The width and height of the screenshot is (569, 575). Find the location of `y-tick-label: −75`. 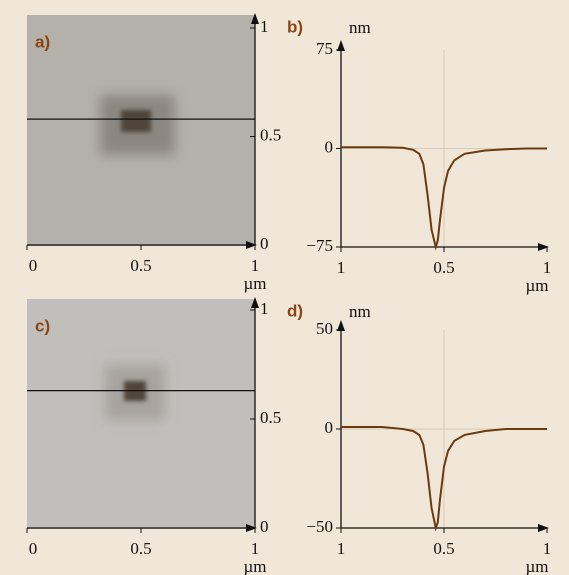

y-tick-label: −75 is located at coordinates (319, 245).